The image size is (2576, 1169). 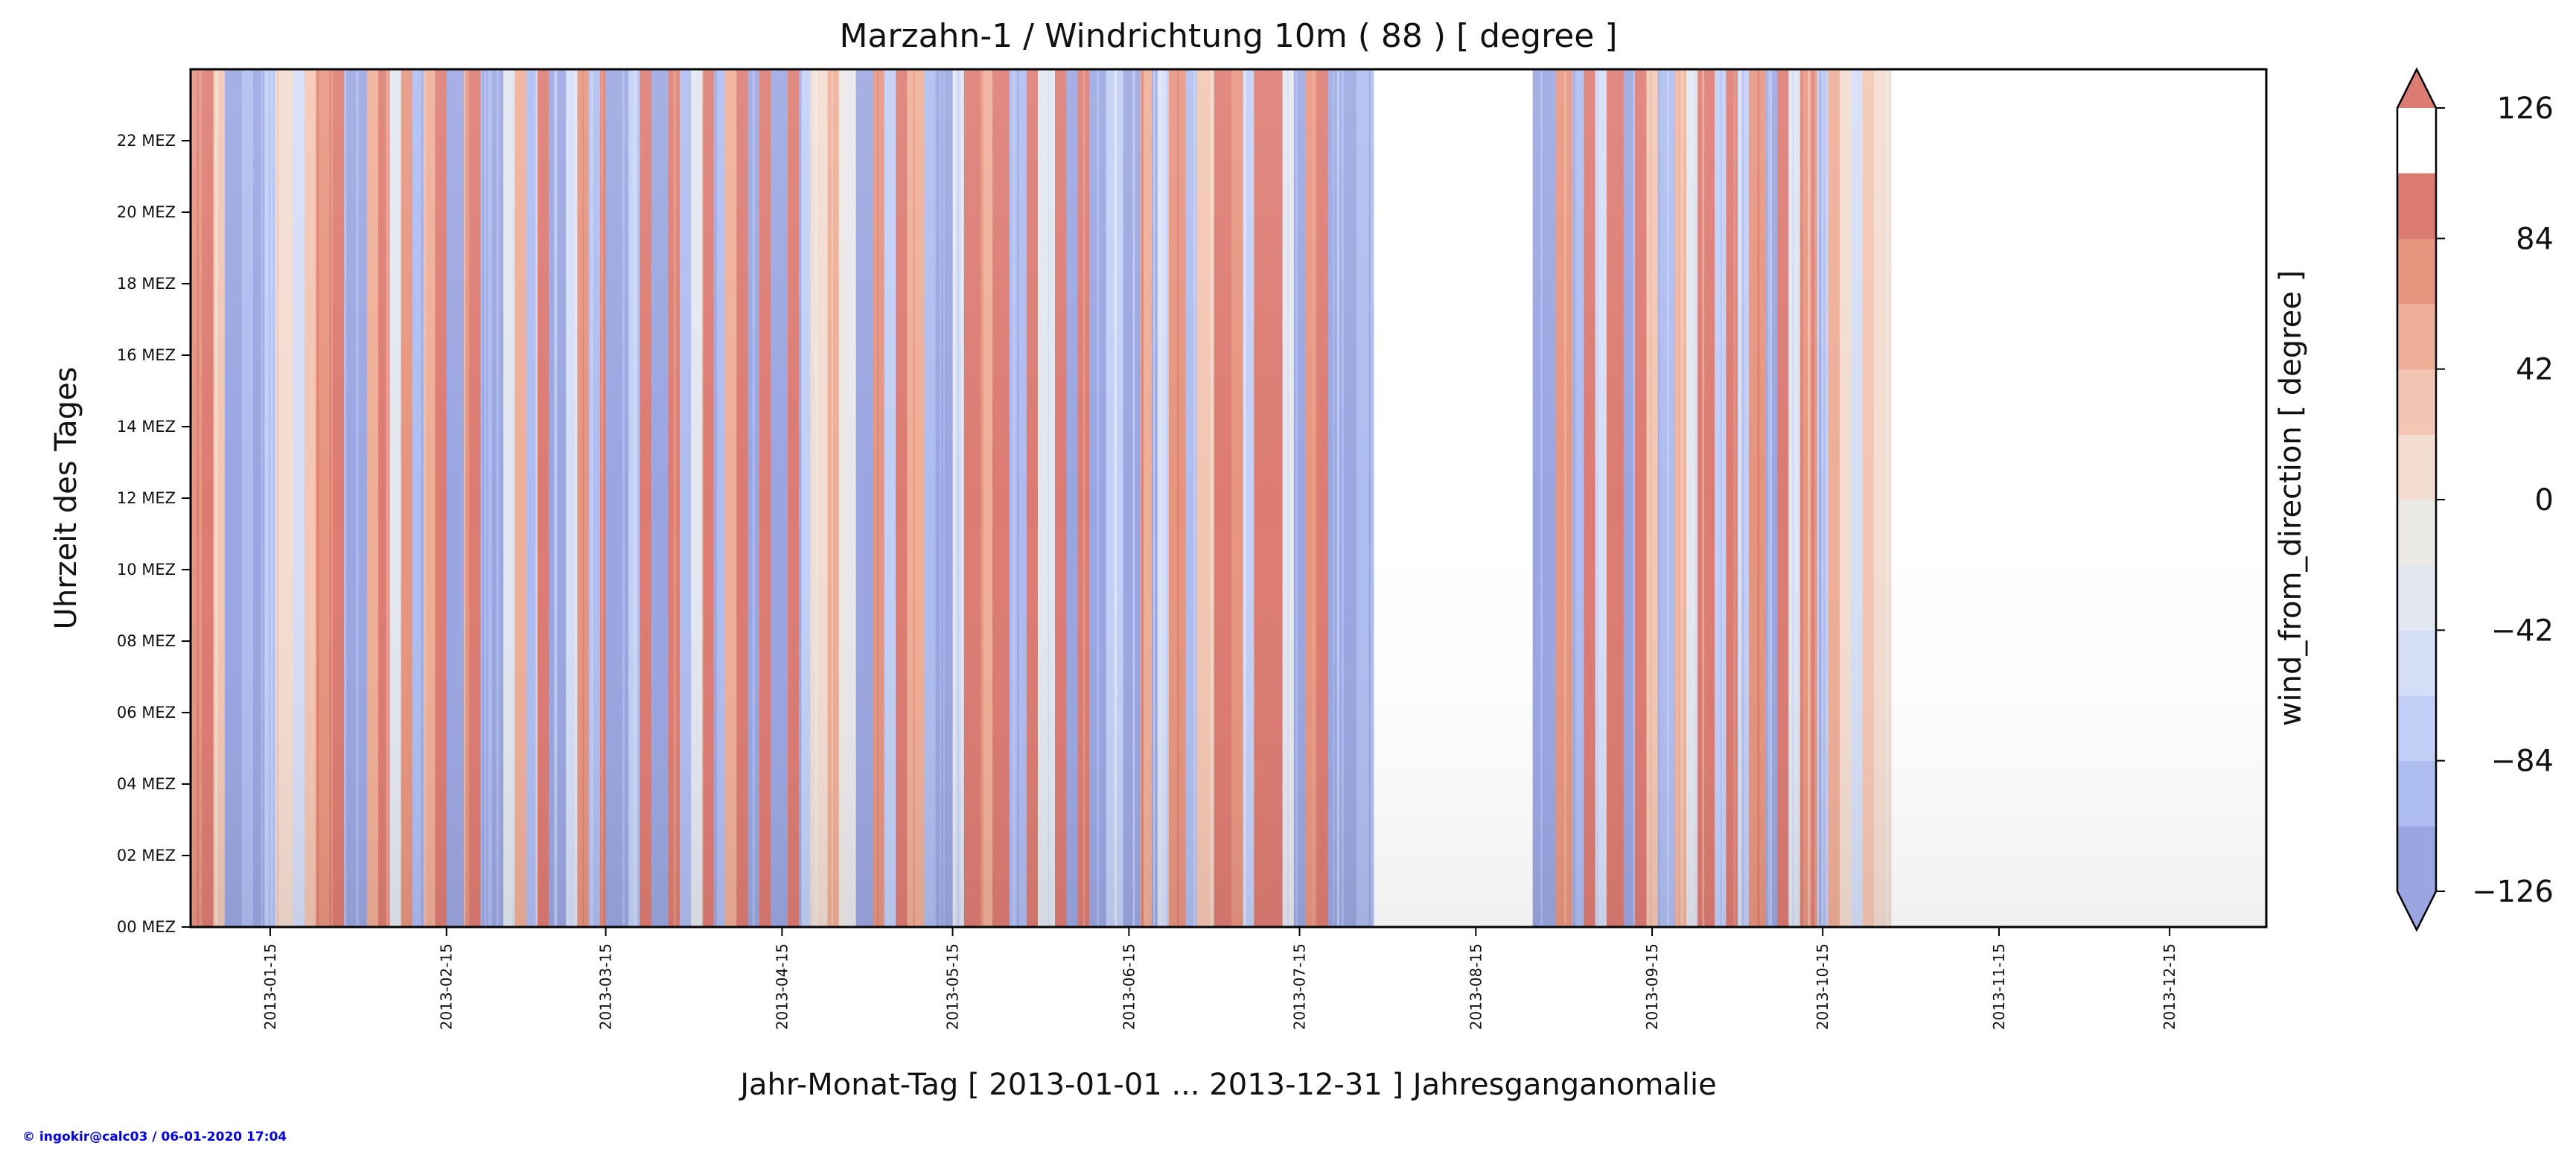 What do you see at coordinates (146, 141) in the screenshot?
I see `y-tick-label: 22 MEZ` at bounding box center [146, 141].